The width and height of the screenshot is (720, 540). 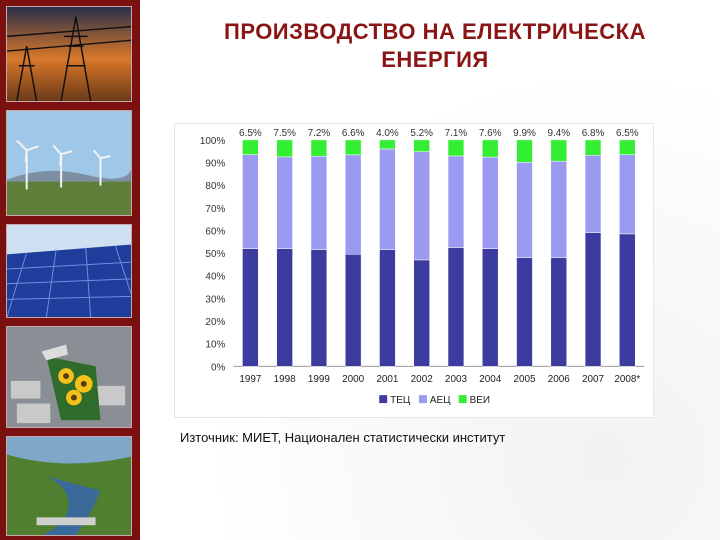 I want to click on x-tick-label: 2000, so click(x=353, y=379).